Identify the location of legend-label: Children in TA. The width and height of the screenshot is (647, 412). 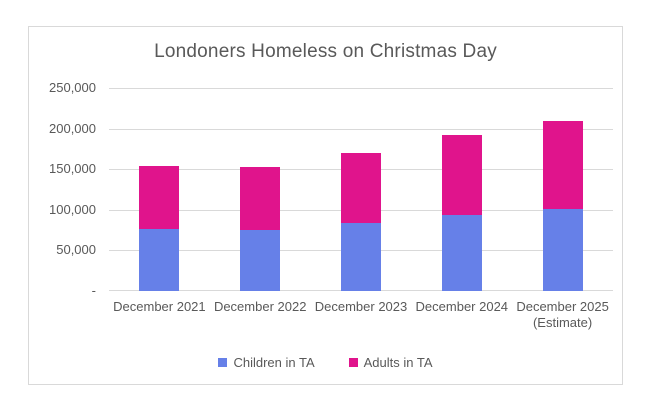
(274, 362).